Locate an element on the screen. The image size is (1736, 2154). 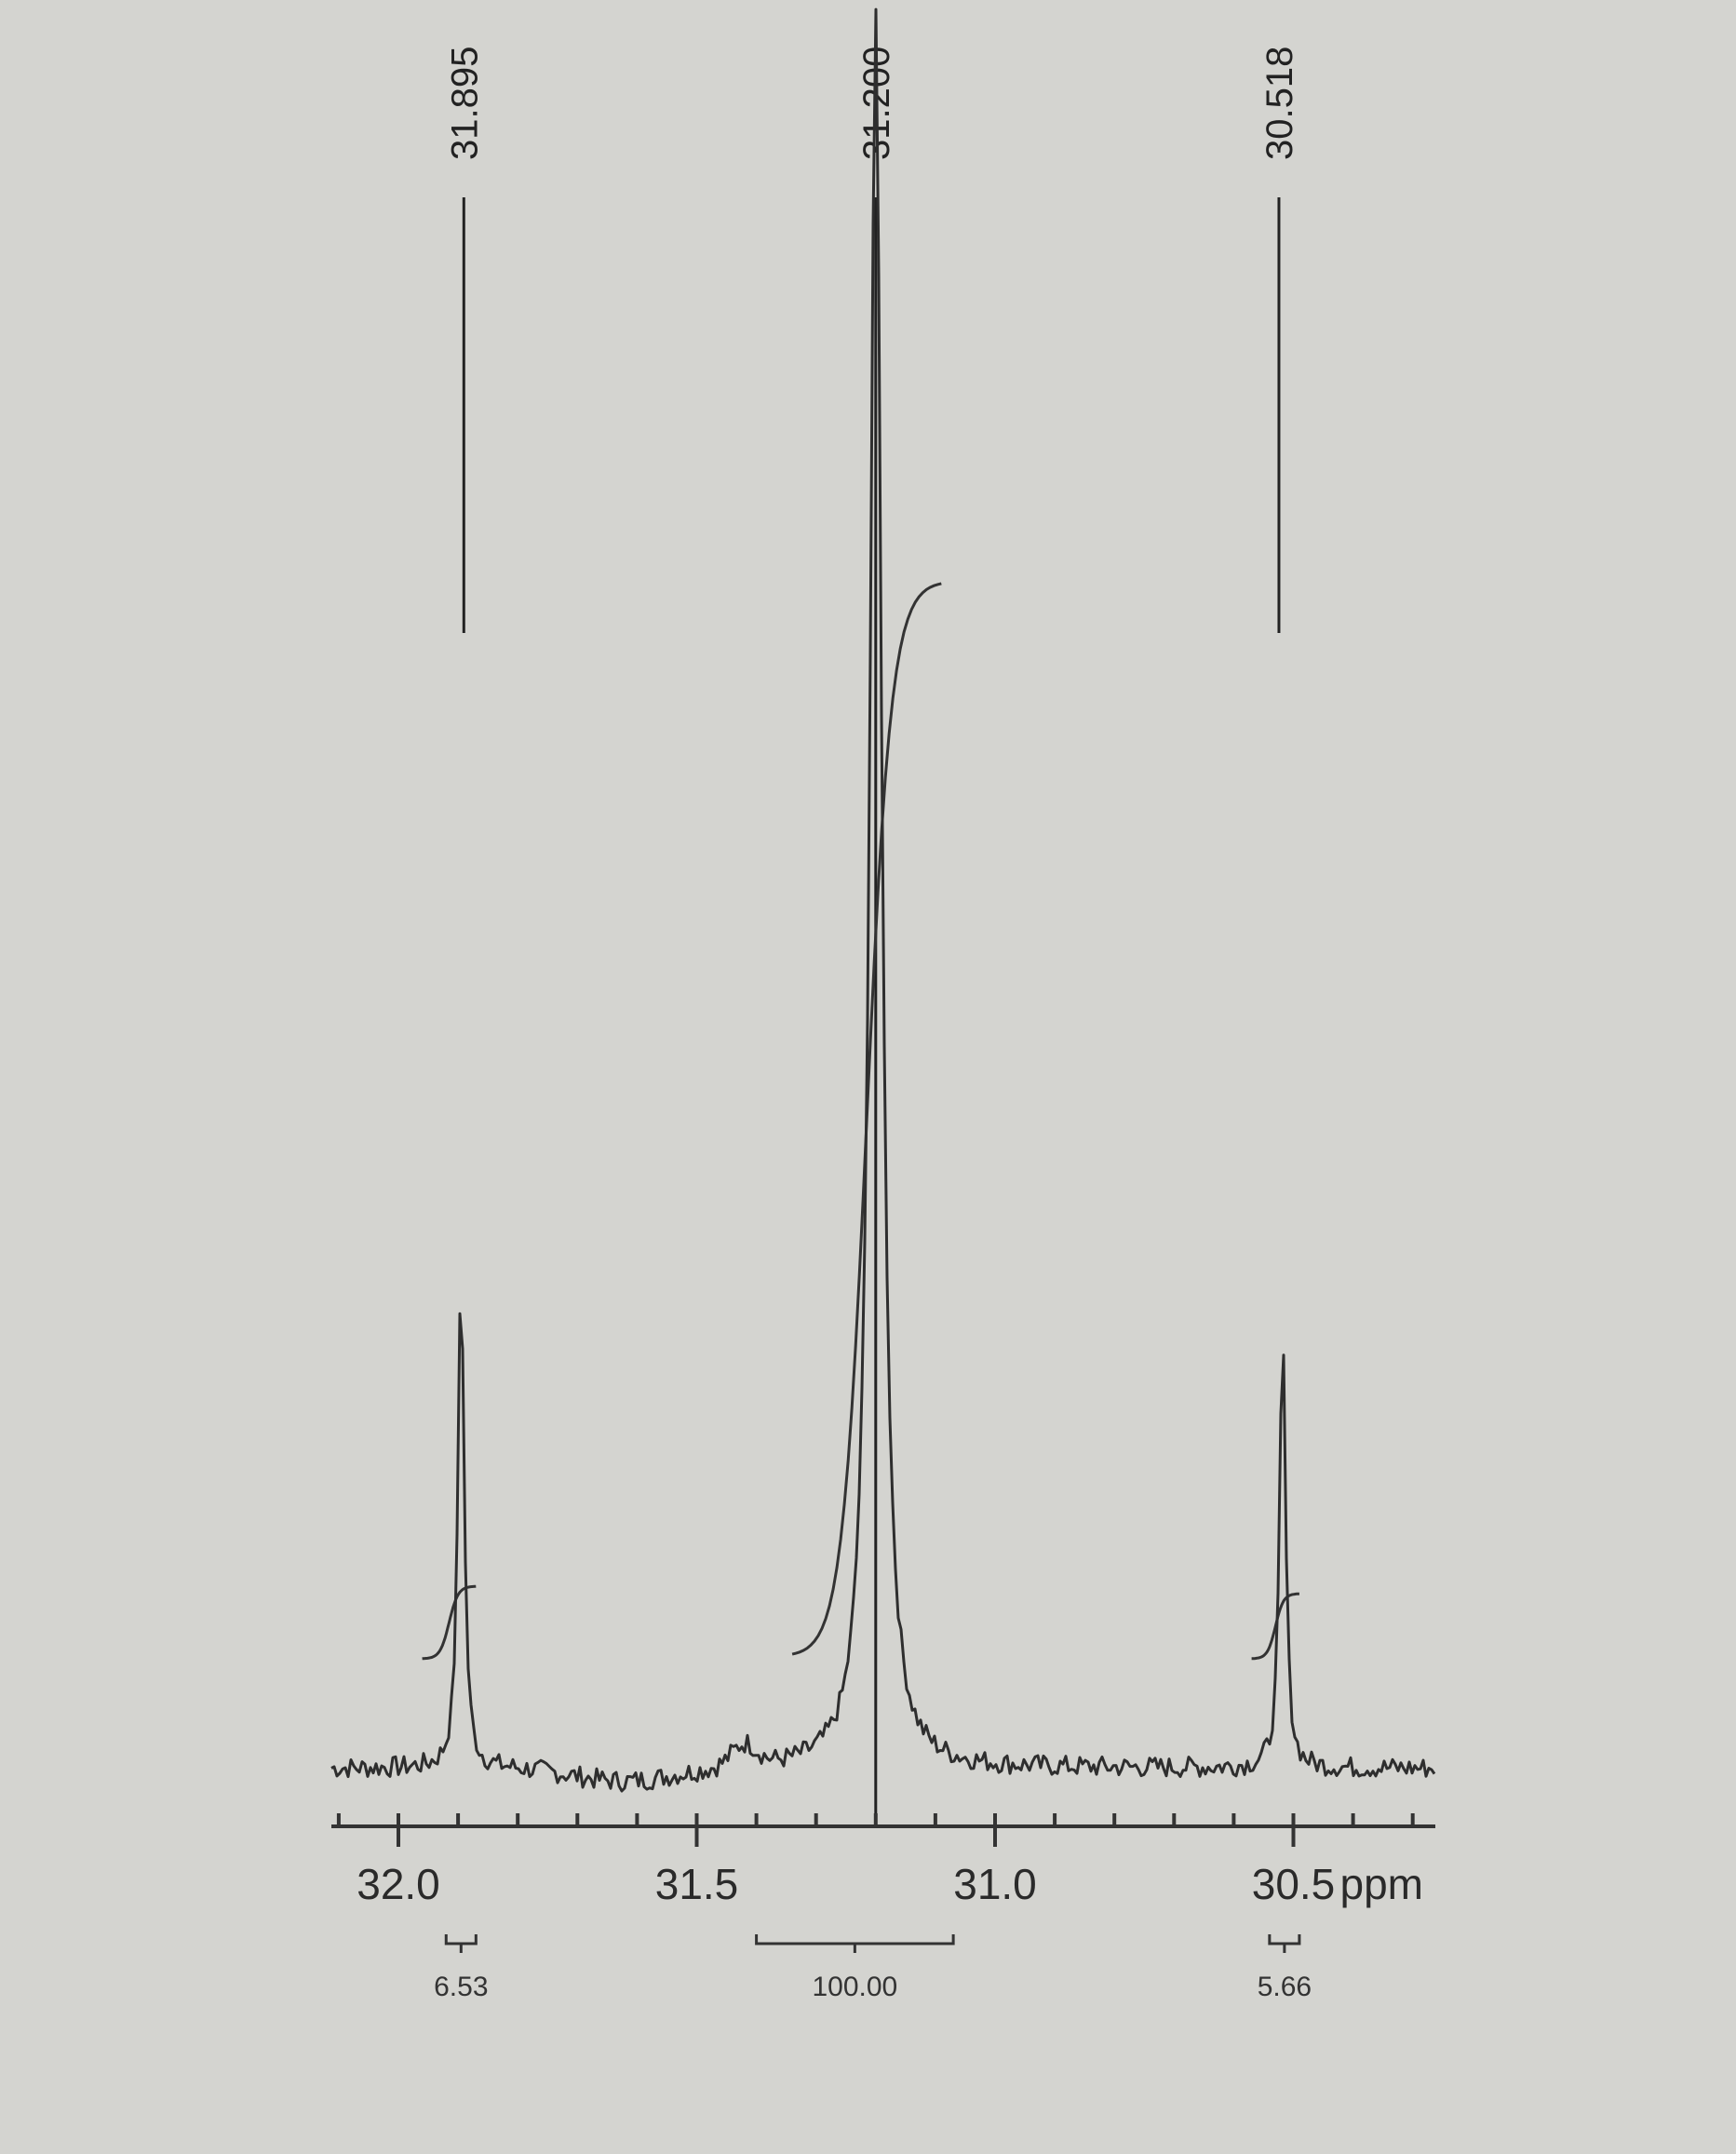
tick-label: 31.0 is located at coordinates (995, 1884).